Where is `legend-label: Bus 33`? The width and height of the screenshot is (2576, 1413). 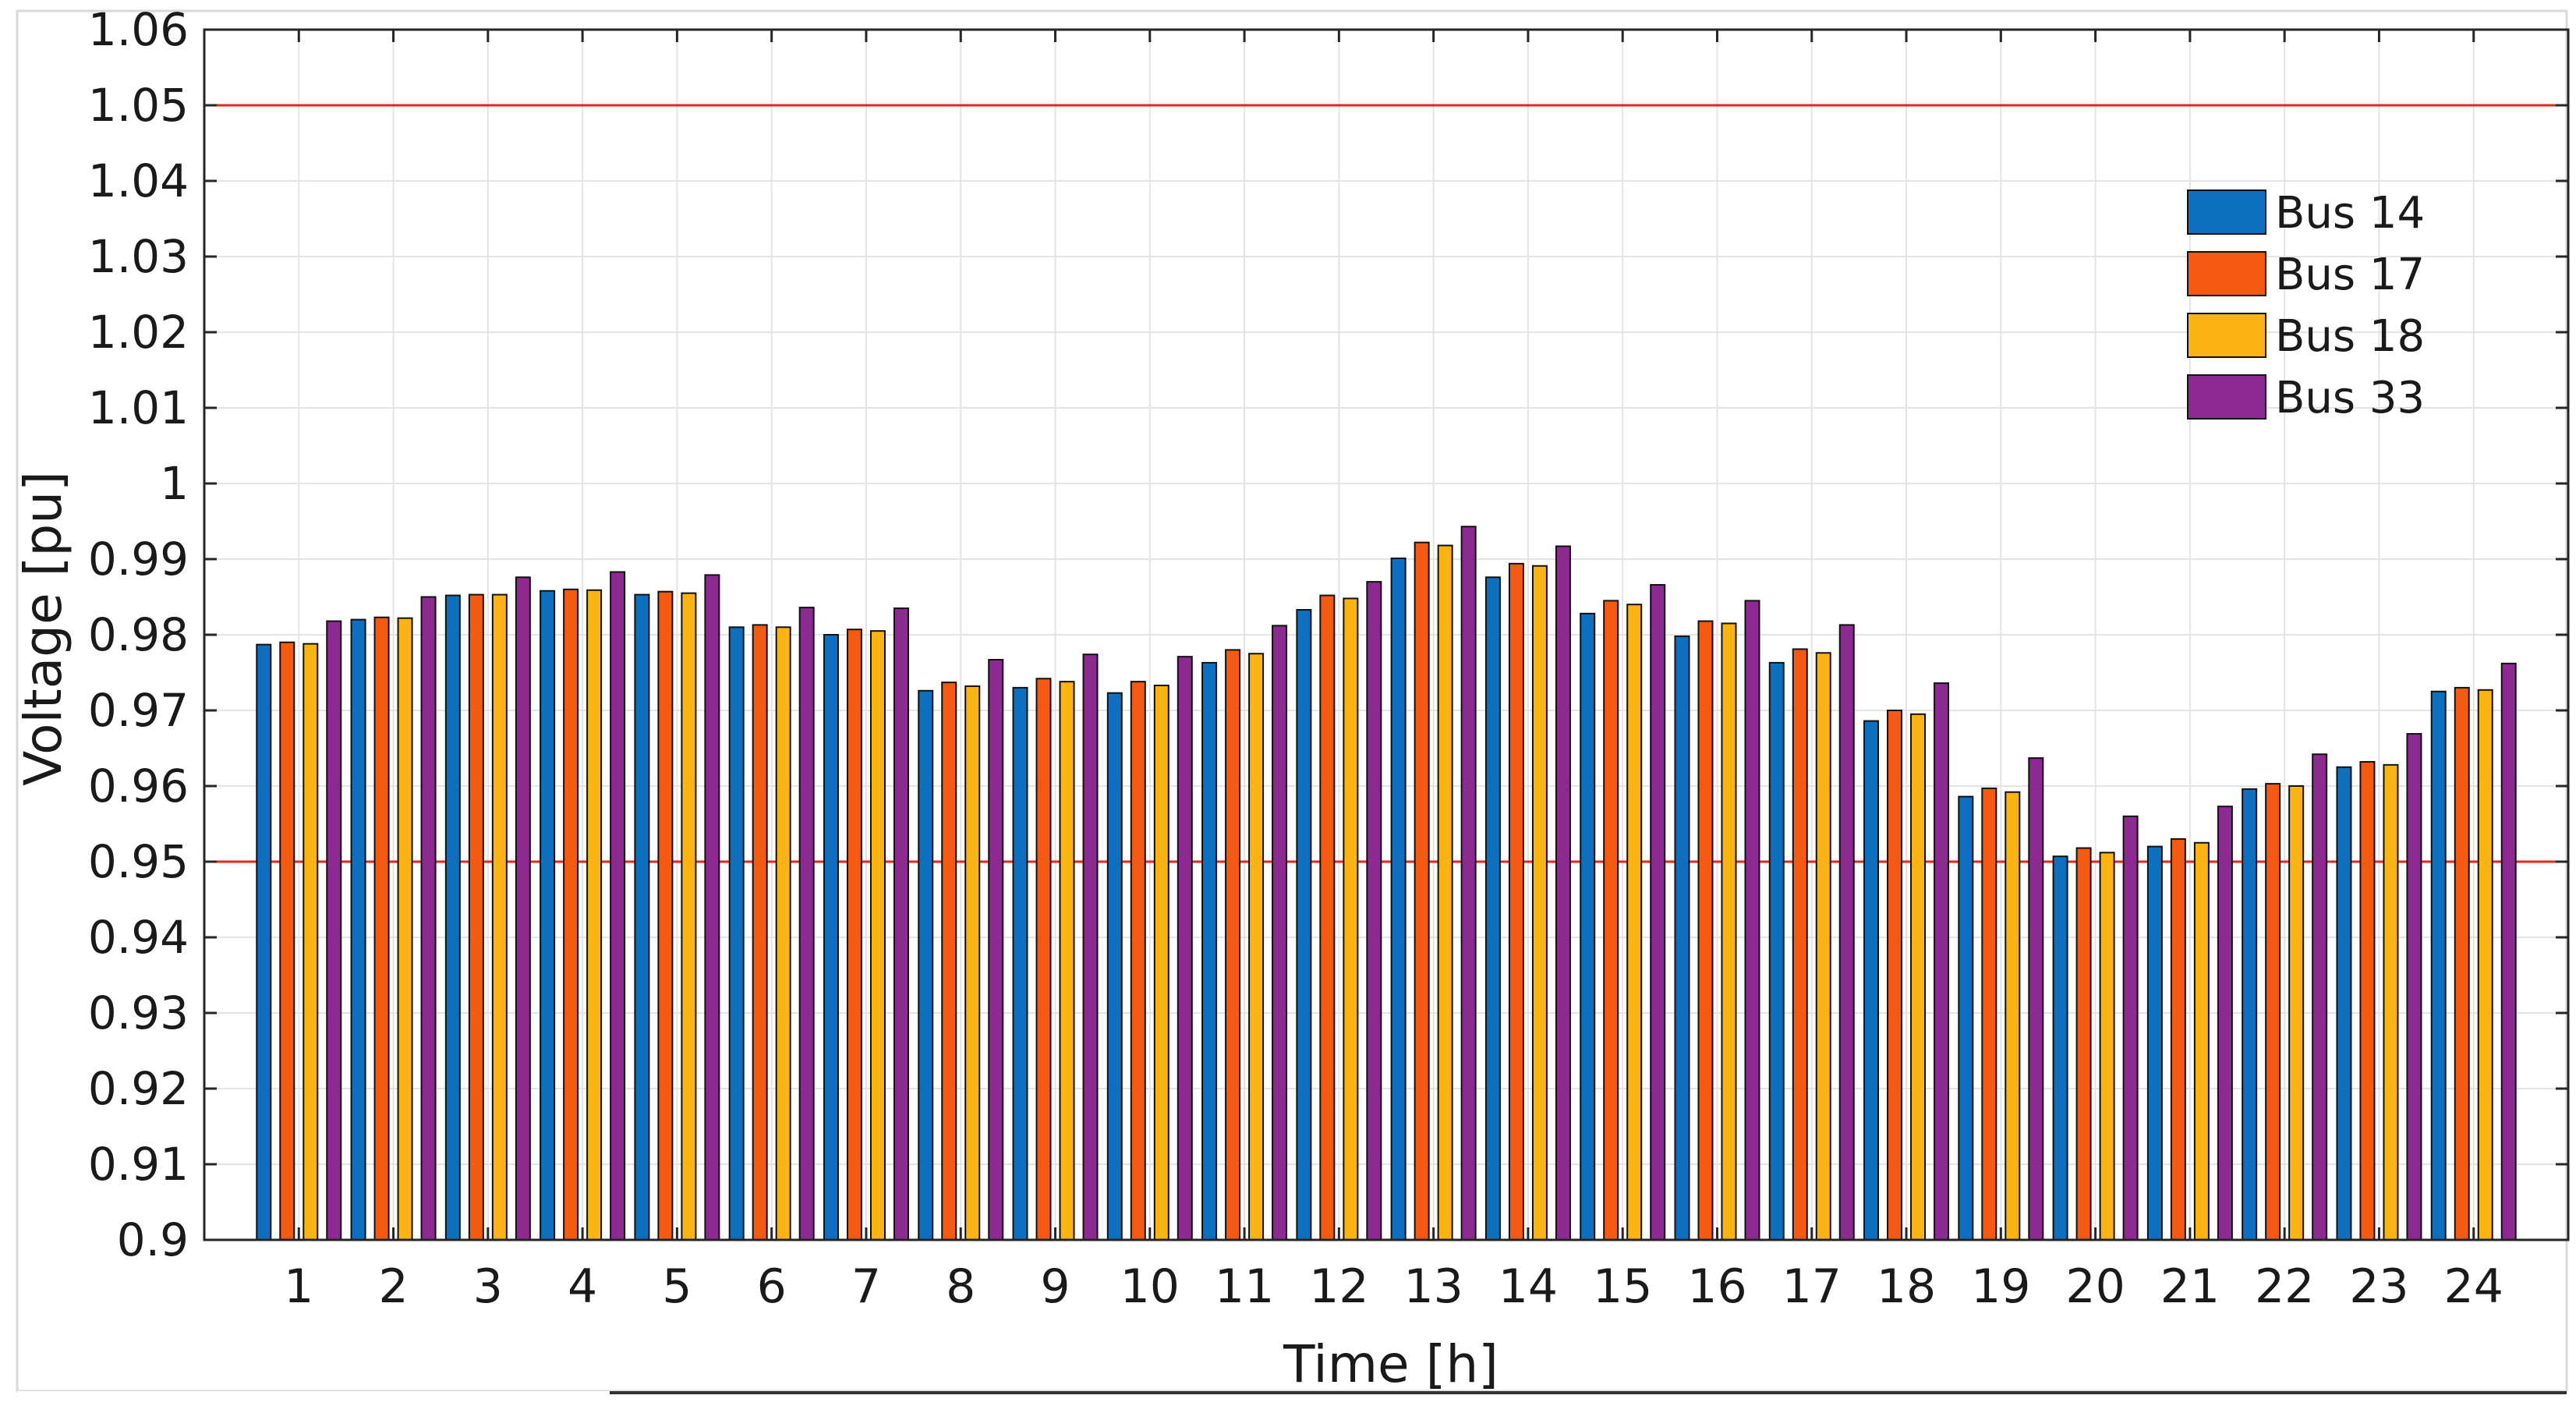
legend-label: Bus 33 is located at coordinates (2350, 398).